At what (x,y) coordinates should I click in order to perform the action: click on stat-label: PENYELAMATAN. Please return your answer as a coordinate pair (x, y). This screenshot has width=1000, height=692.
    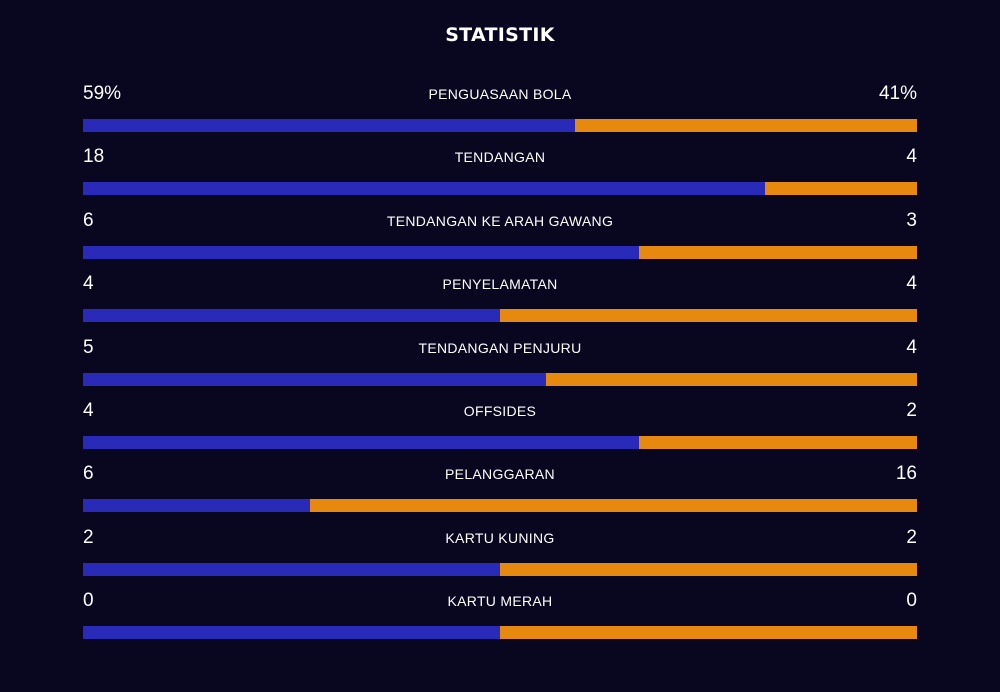
    Looking at the image, I should click on (500, 284).